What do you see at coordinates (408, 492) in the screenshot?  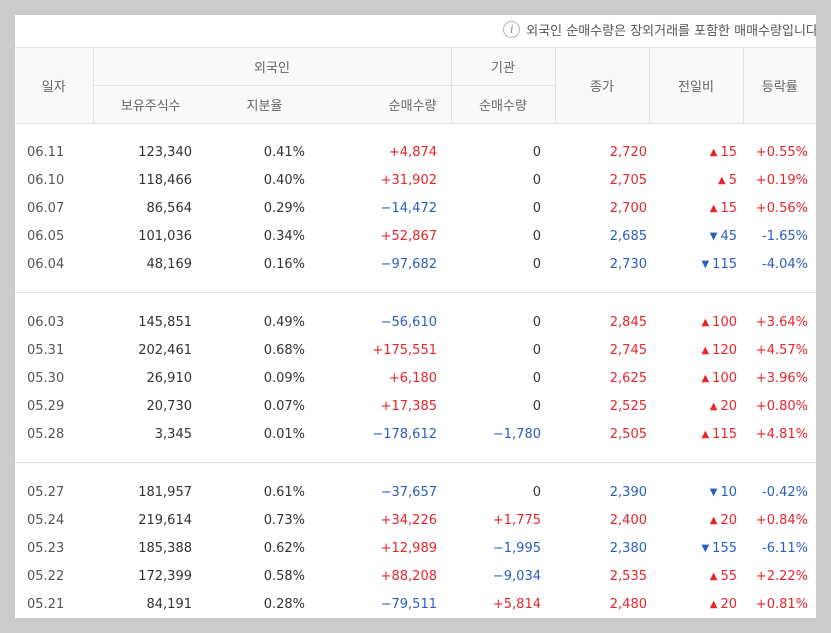 I see `cell-net-buy: −37,657` at bounding box center [408, 492].